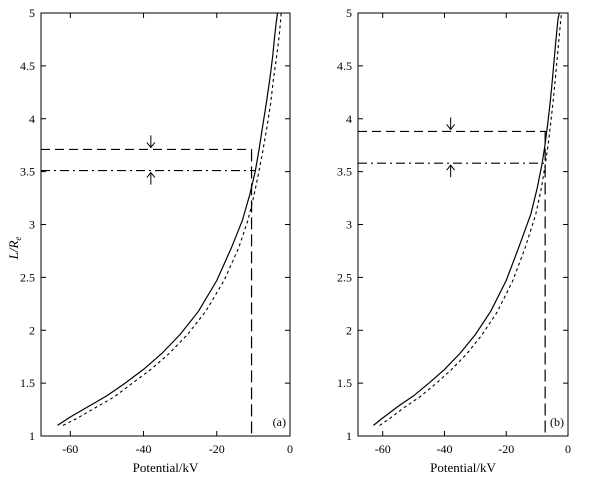  I want to click on y-axis-label-subscript: e, so click(18, 239).